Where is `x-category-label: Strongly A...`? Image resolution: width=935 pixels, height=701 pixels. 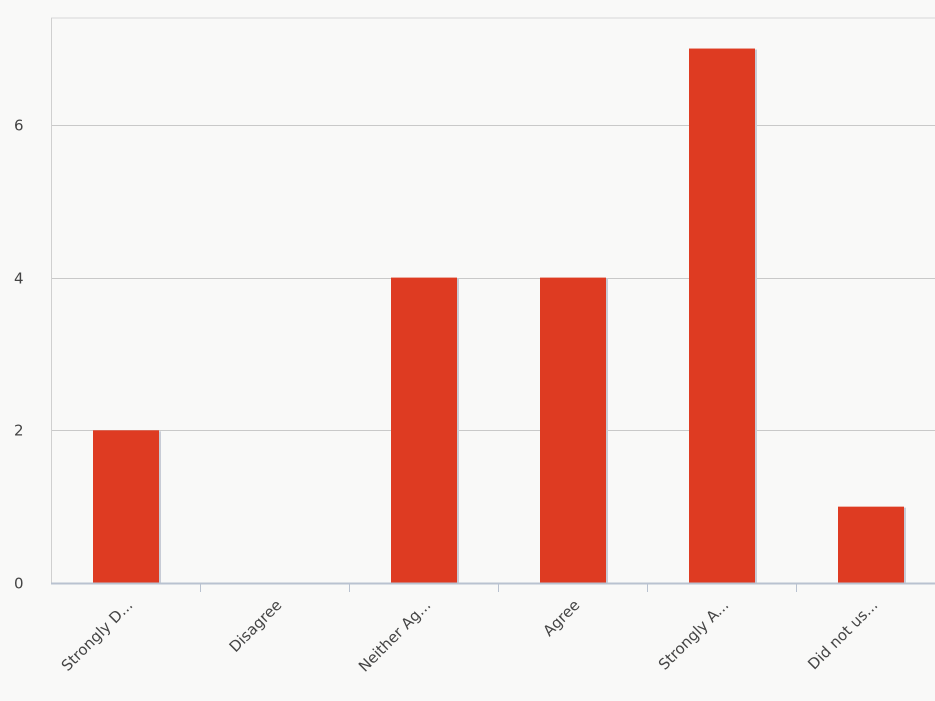 x-category-label: Strongly A... is located at coordinates (693, 634).